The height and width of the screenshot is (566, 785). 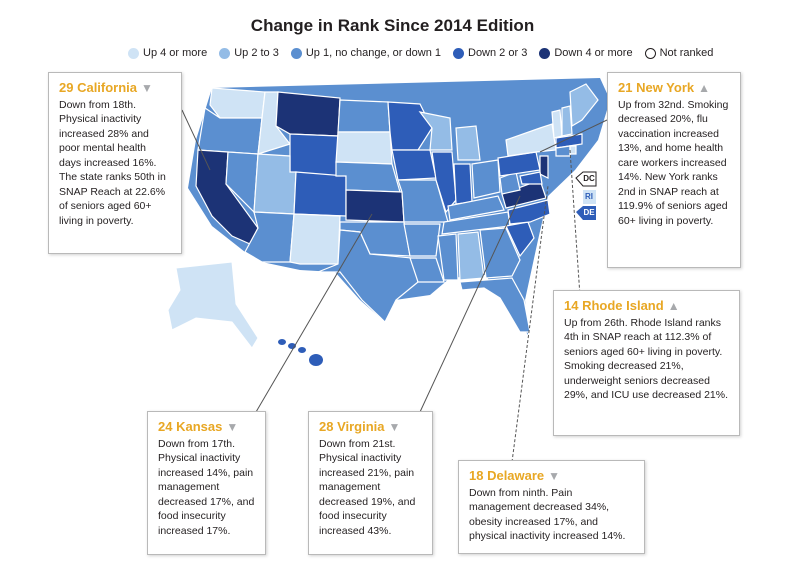 I want to click on state-mississippi, so click(x=448, y=257).